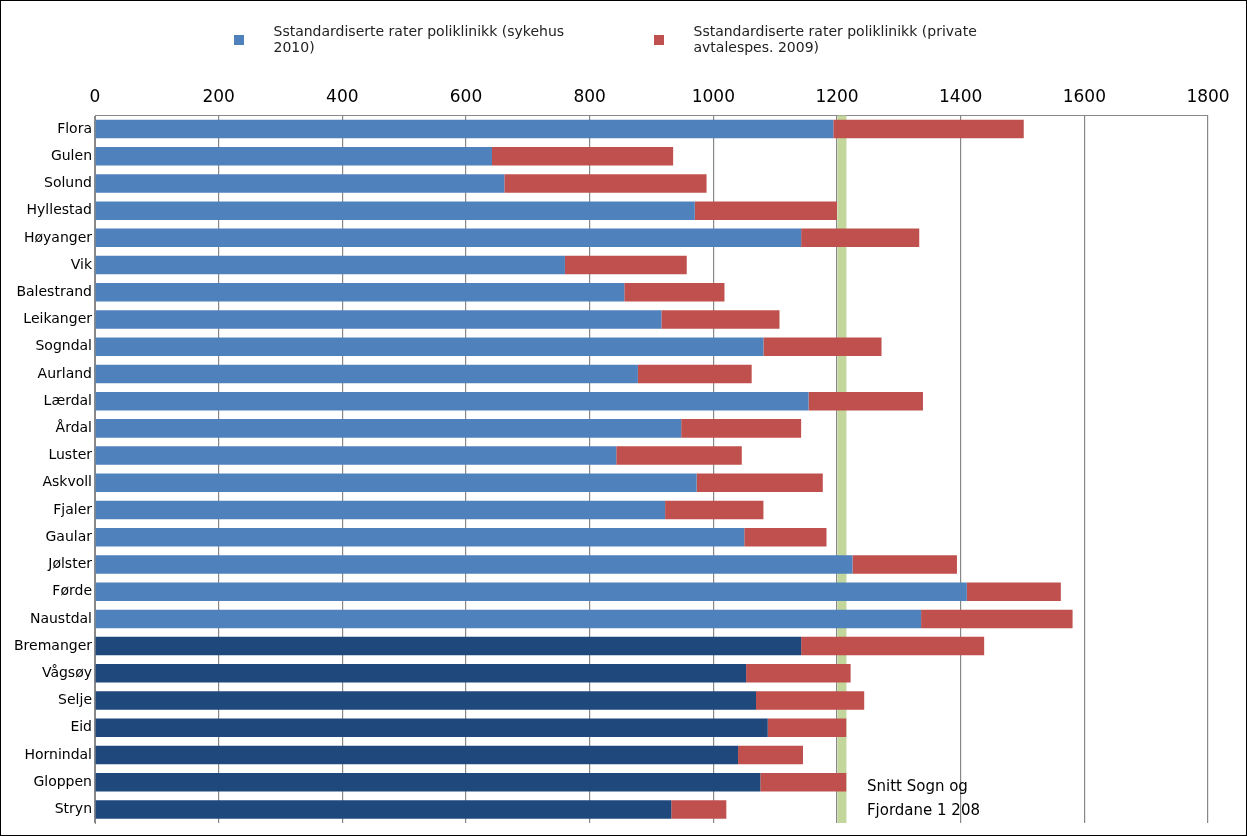  Describe the element at coordinates (1084, 95) in the screenshot. I see `x-tick-label: 1600` at that location.